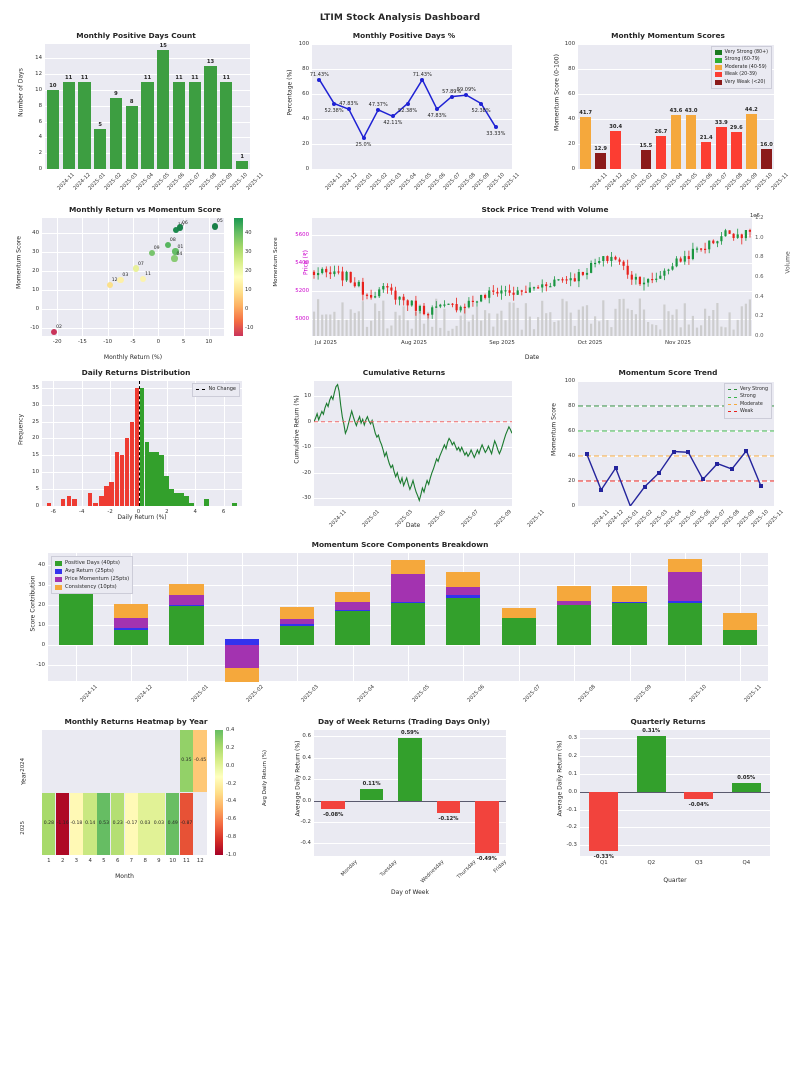 This screenshot has width=800, height=1066. What do you see at coordinates (718, 60) in the screenshot?
I see `legend-swatch` at bounding box center [718, 60].